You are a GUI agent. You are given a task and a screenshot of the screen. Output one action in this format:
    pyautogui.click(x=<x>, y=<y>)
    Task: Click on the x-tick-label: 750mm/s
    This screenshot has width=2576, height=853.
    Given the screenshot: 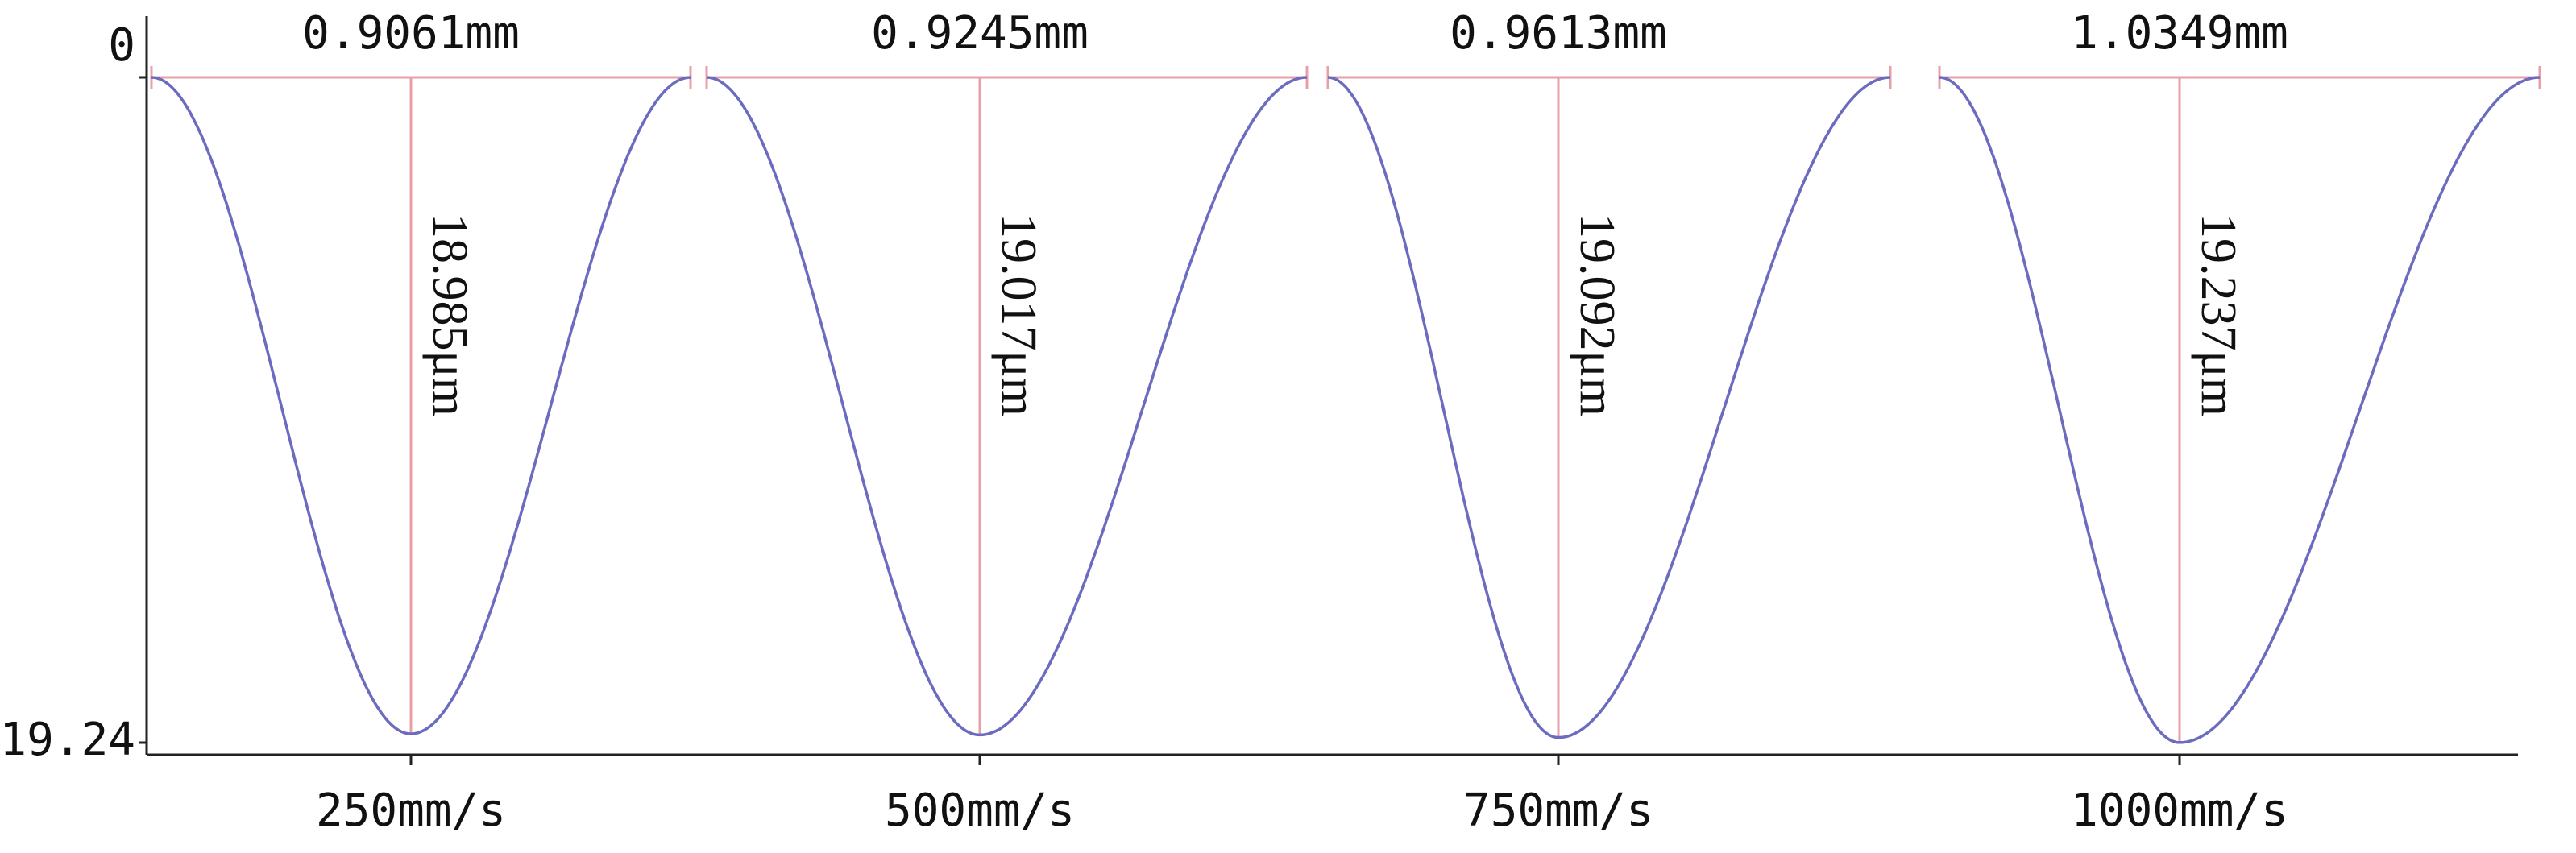 What is the action you would take?
    pyautogui.click(x=1558, y=811)
    